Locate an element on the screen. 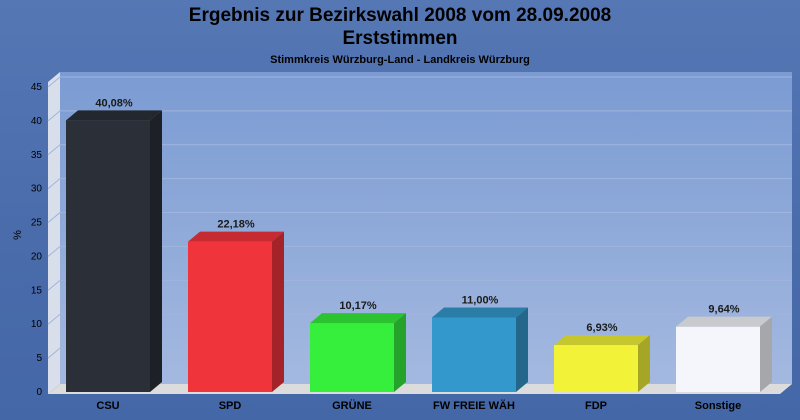  y-tick-label: 30 is located at coordinates (37, 189).